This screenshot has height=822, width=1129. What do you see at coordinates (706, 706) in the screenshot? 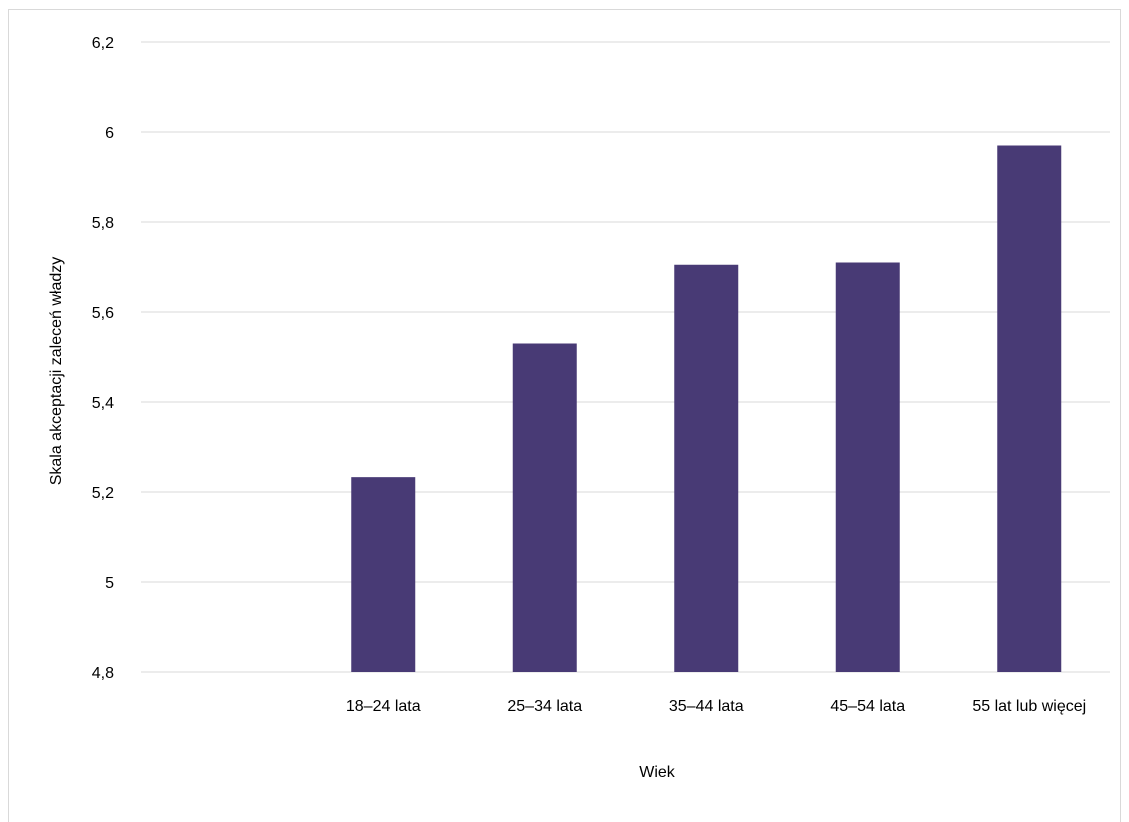
I see `x-tick-label: 35–44 lata` at bounding box center [706, 706].